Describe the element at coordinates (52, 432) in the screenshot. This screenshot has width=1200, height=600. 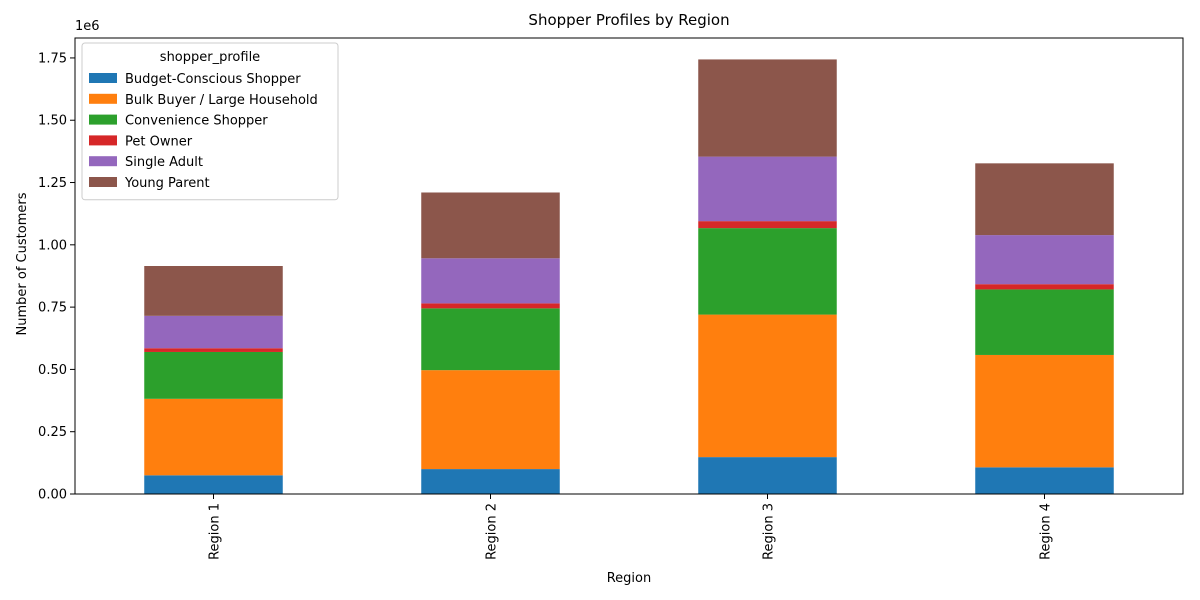
I see `y-tick-label: 0.25` at that location.